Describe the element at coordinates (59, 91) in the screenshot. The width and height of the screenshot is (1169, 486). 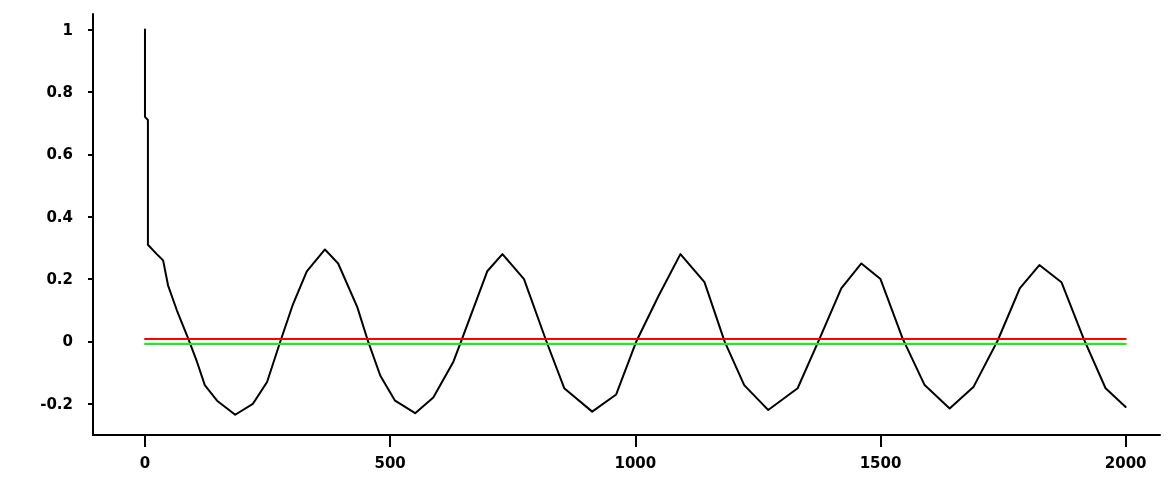
I see `y-tick-label: 0.8` at that location.